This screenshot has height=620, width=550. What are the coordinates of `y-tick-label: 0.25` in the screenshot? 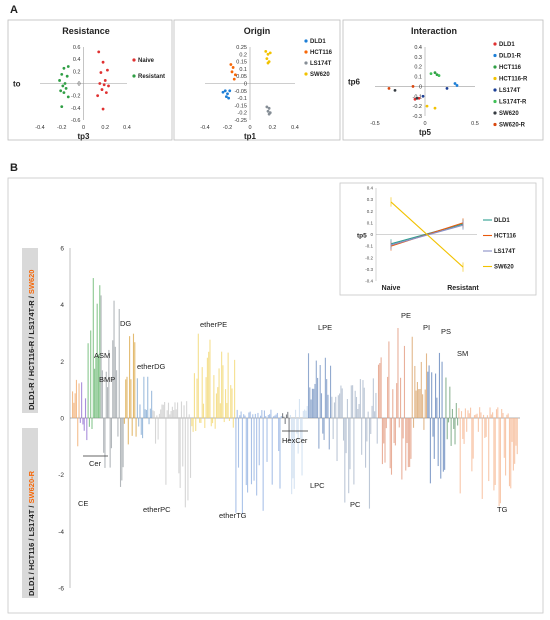 It's located at (241, 48).